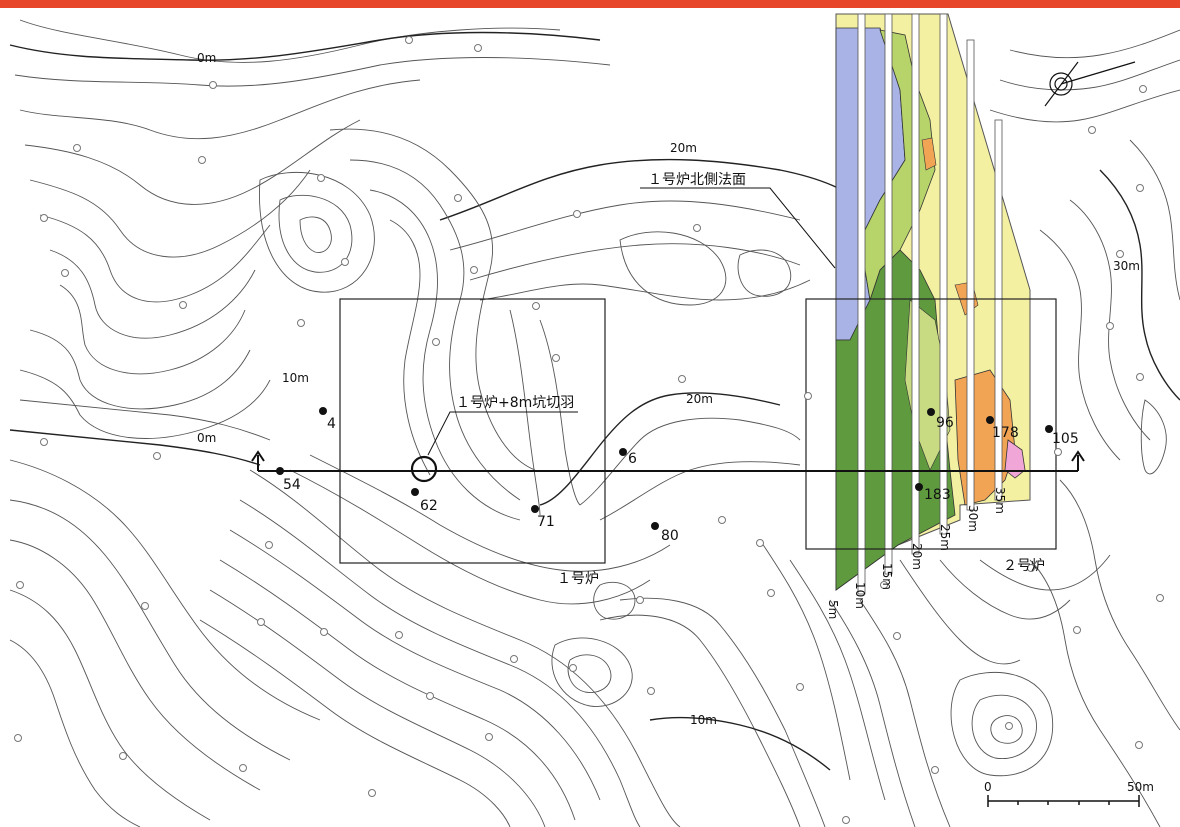  What do you see at coordinates (1065, 439) in the screenshot?
I see `bh-105-label: 105` at bounding box center [1065, 439].